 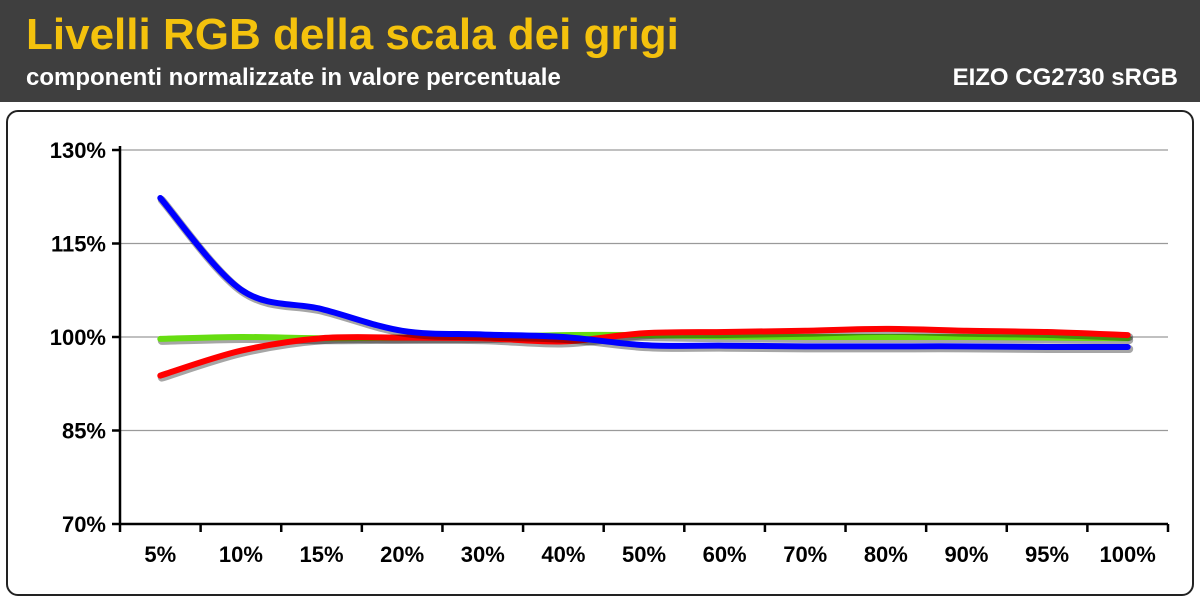 What do you see at coordinates (241, 554) in the screenshot?
I see `x-tick-label: 10%` at bounding box center [241, 554].